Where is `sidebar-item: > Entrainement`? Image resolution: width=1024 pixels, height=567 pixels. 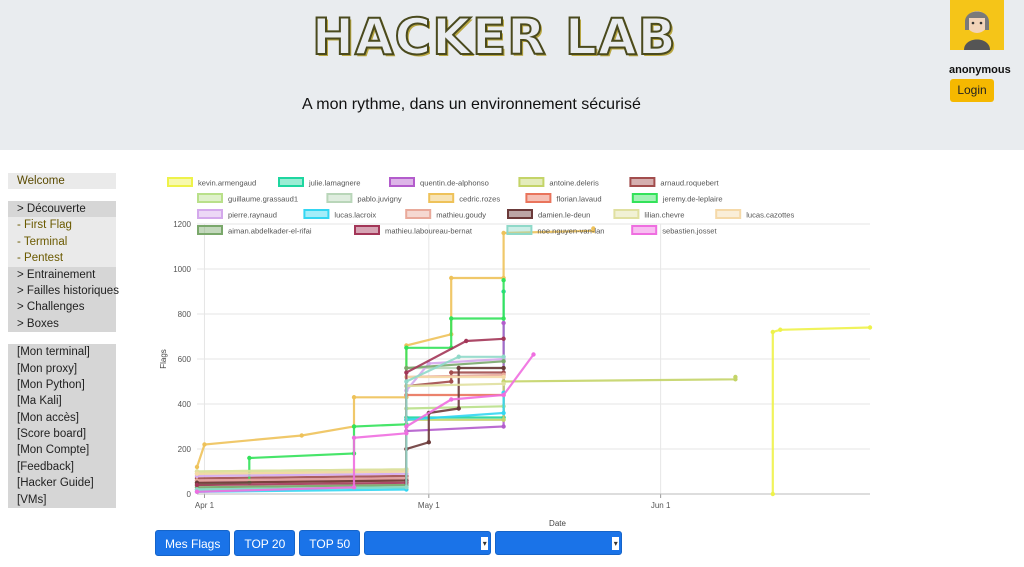
sidebar-item: > Entrainement is located at coordinates (62, 274).